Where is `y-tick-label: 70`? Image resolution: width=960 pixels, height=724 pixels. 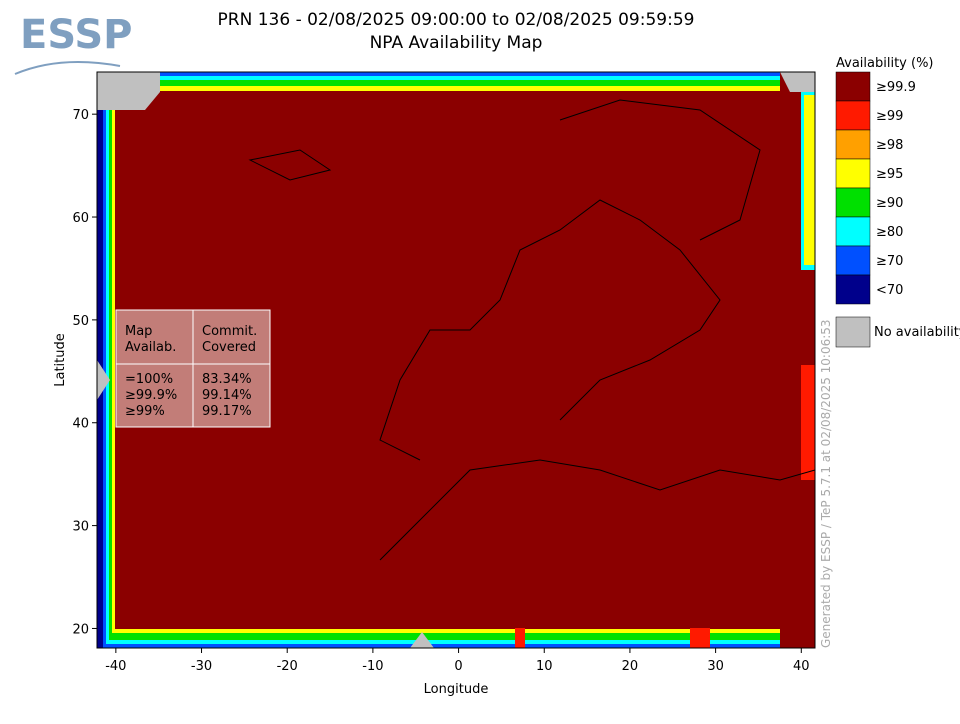 y-tick-label: 70 is located at coordinates (80, 115).